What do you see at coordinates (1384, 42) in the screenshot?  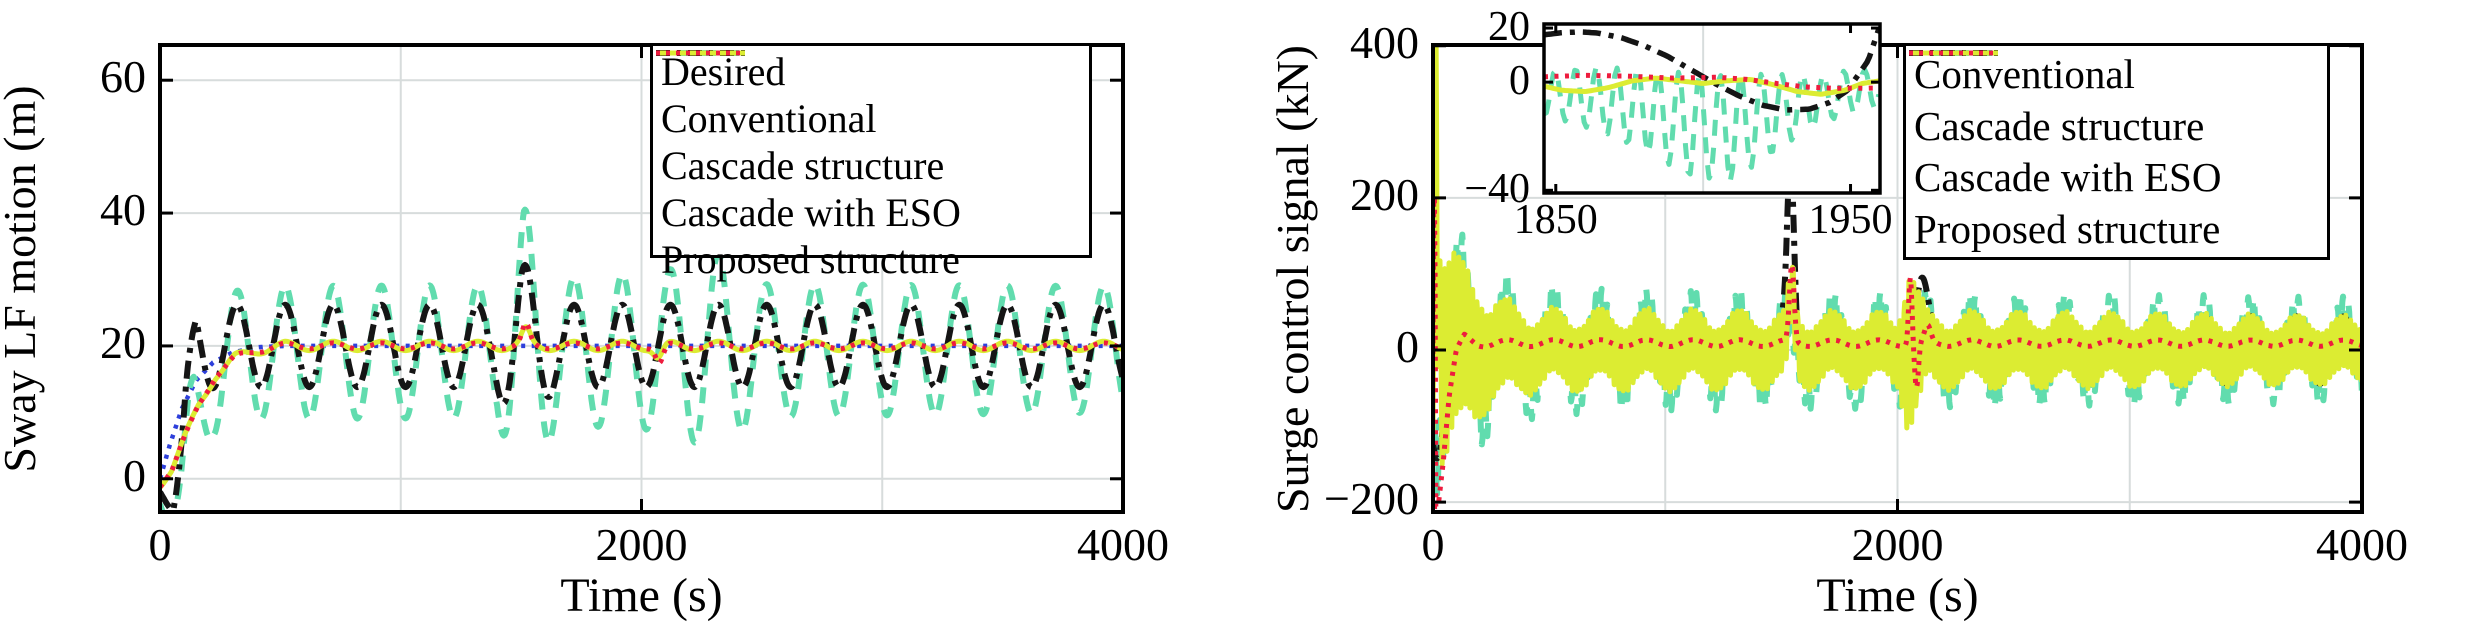 I see `y-tick-label: 400` at bounding box center [1384, 42].